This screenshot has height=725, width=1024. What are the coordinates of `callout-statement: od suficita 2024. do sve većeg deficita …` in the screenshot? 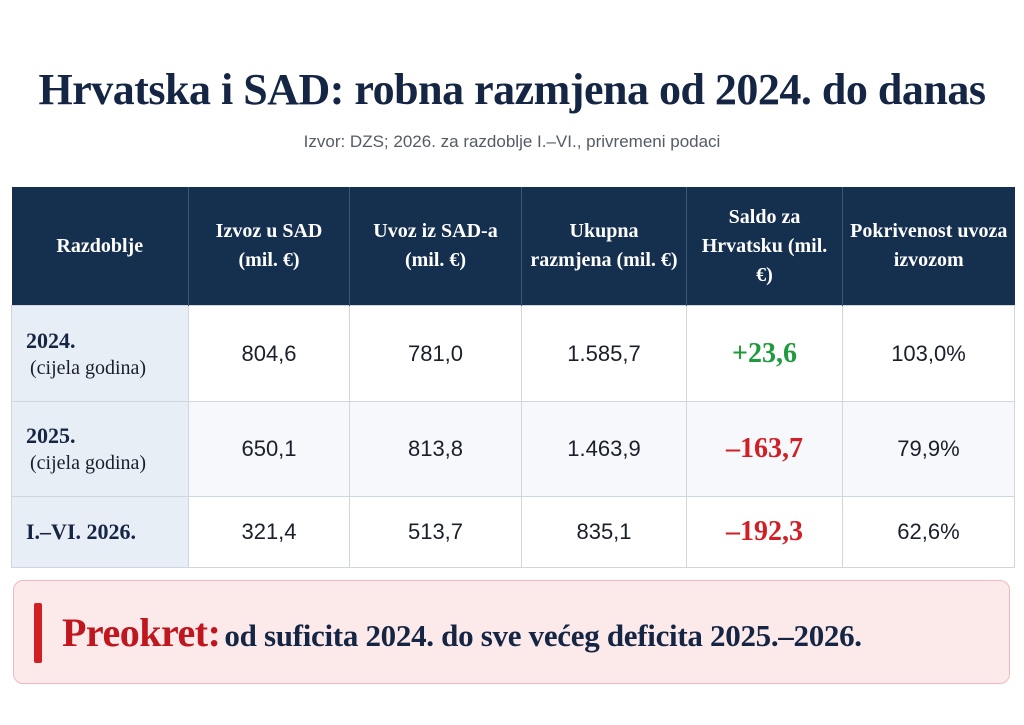 It's located at (543, 635).